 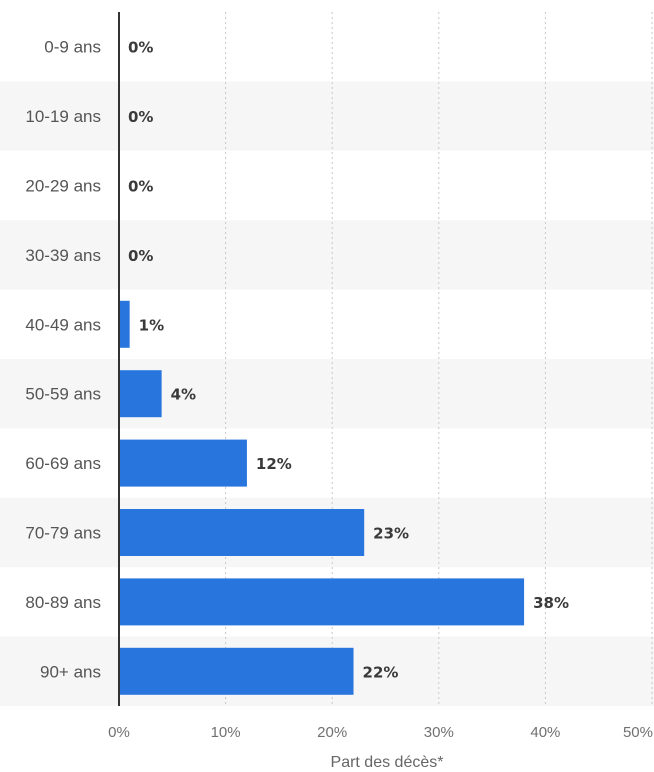 What do you see at coordinates (63, 324) in the screenshot?
I see `category-label: 40-49 ans` at bounding box center [63, 324].